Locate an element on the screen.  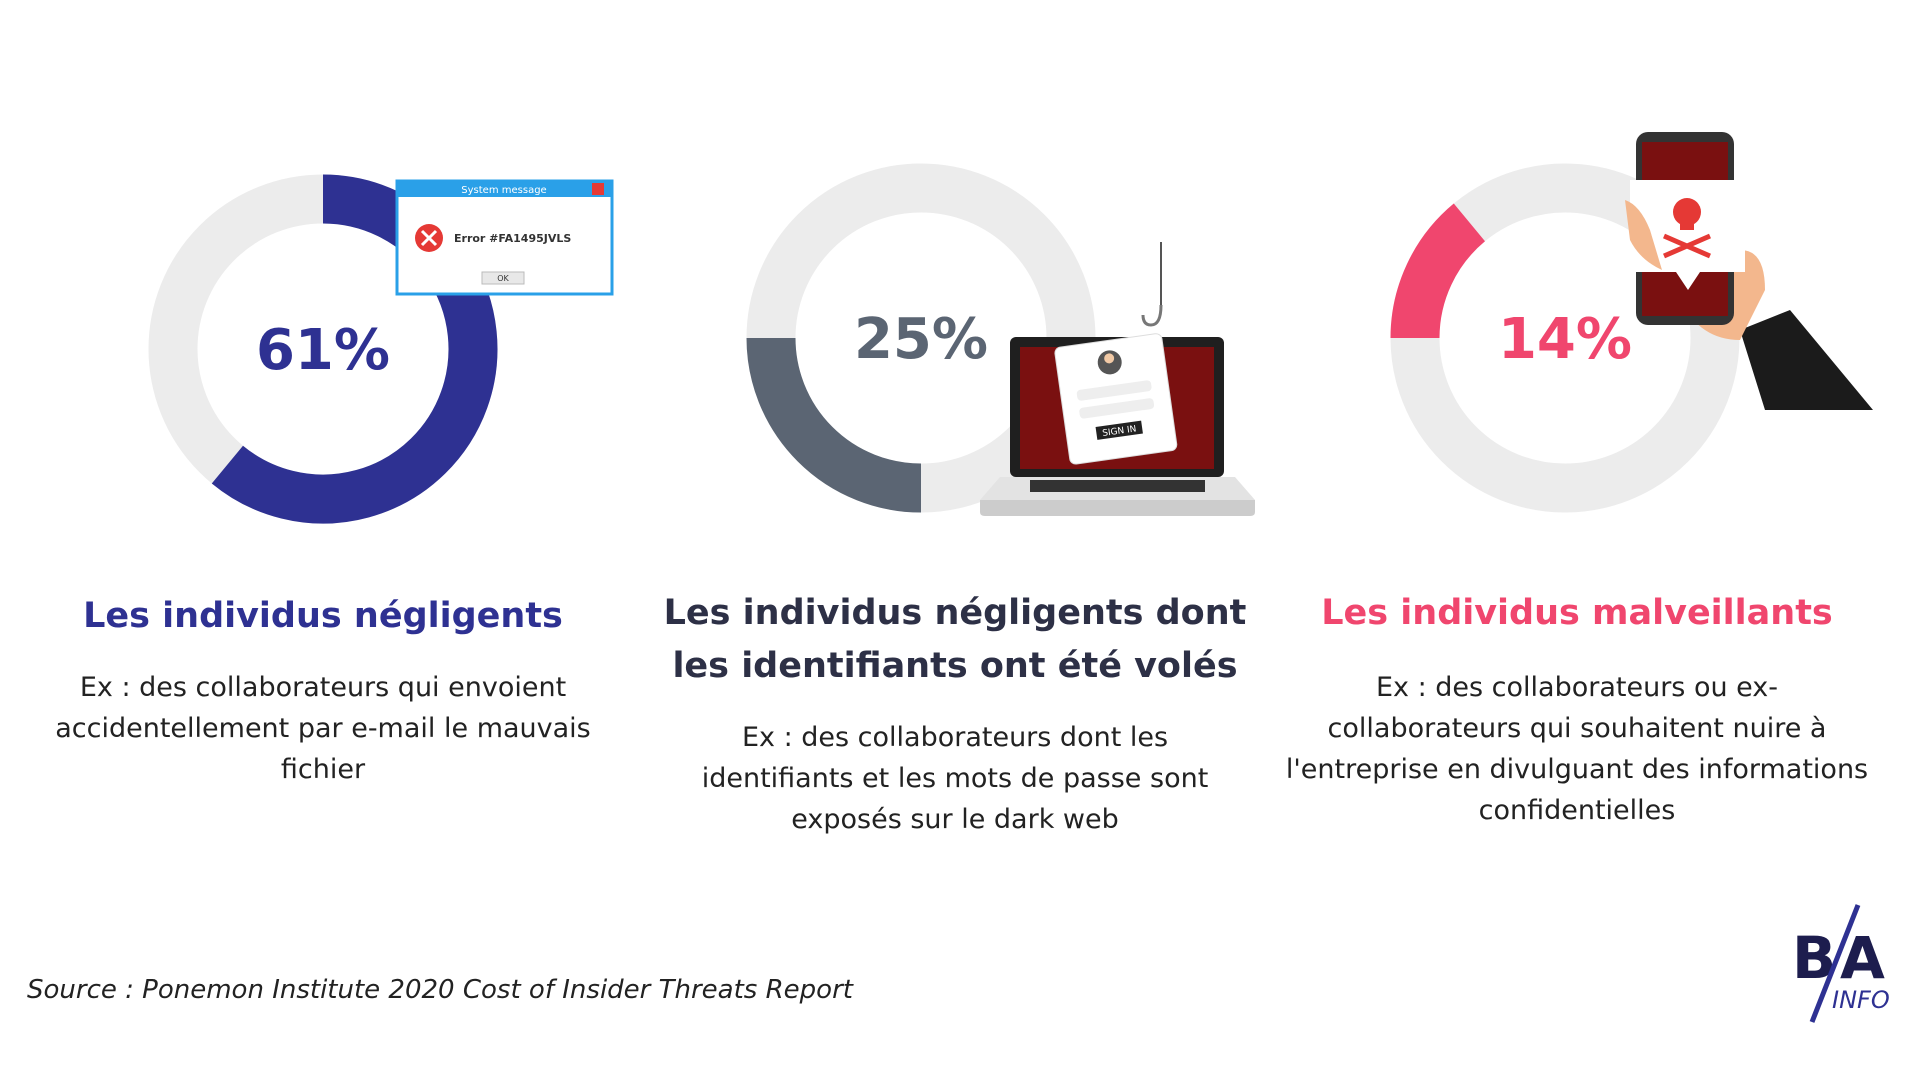
error-dialog: System message Error #FA1495JVLS OK is located at coordinates (504, 237).